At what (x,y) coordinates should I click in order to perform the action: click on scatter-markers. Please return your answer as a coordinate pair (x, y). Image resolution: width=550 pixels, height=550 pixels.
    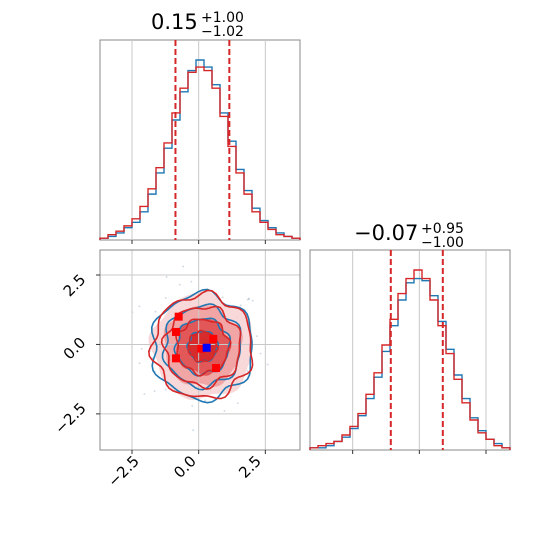
    Looking at the image, I should click on (196, 342).